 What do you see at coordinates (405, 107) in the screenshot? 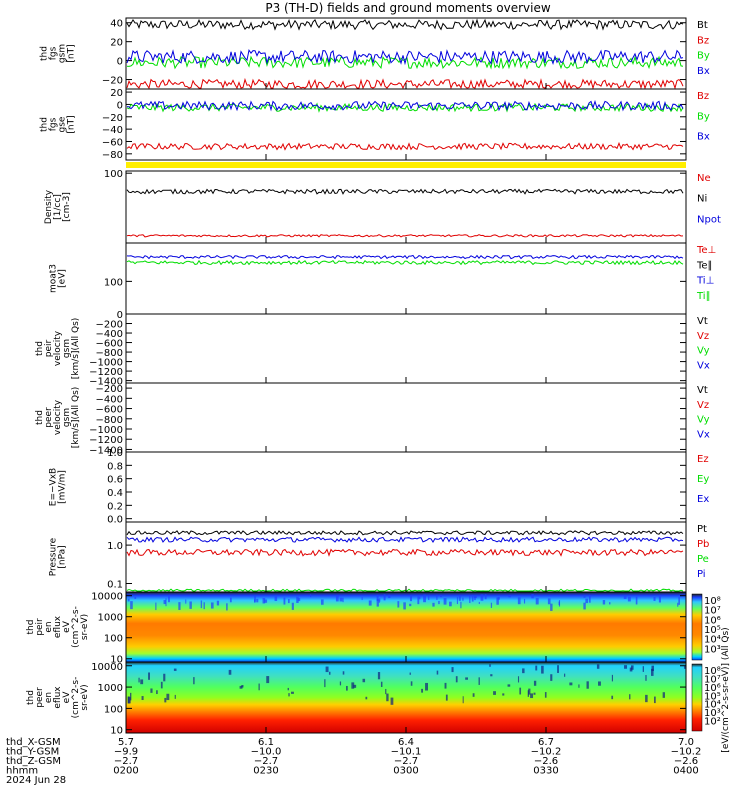
I see `series-By` at bounding box center [405, 107].